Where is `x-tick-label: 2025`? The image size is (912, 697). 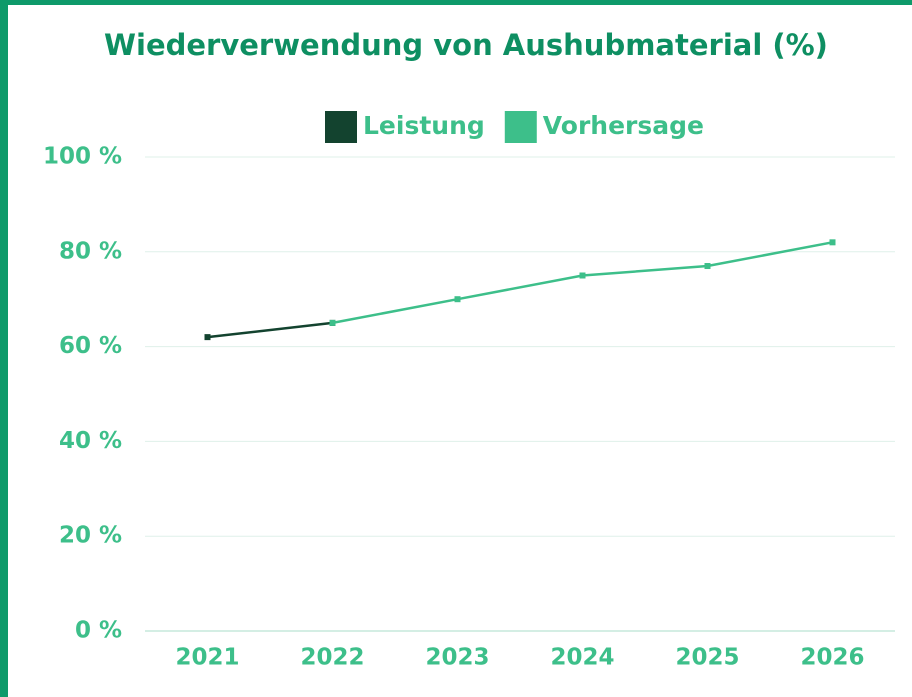 x-tick-label: 2025 is located at coordinates (707, 658).